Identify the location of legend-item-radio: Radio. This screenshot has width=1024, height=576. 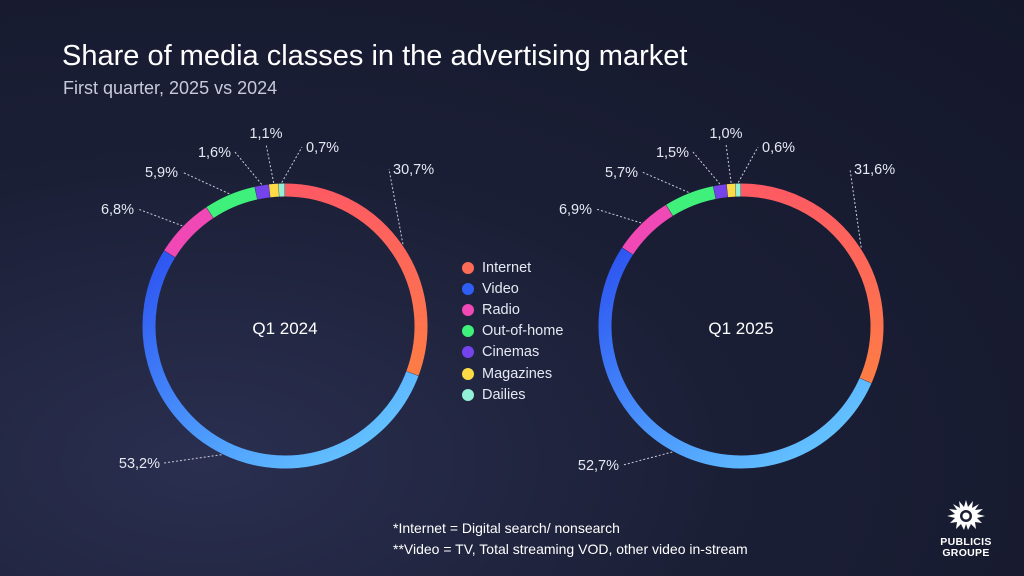
(512, 309).